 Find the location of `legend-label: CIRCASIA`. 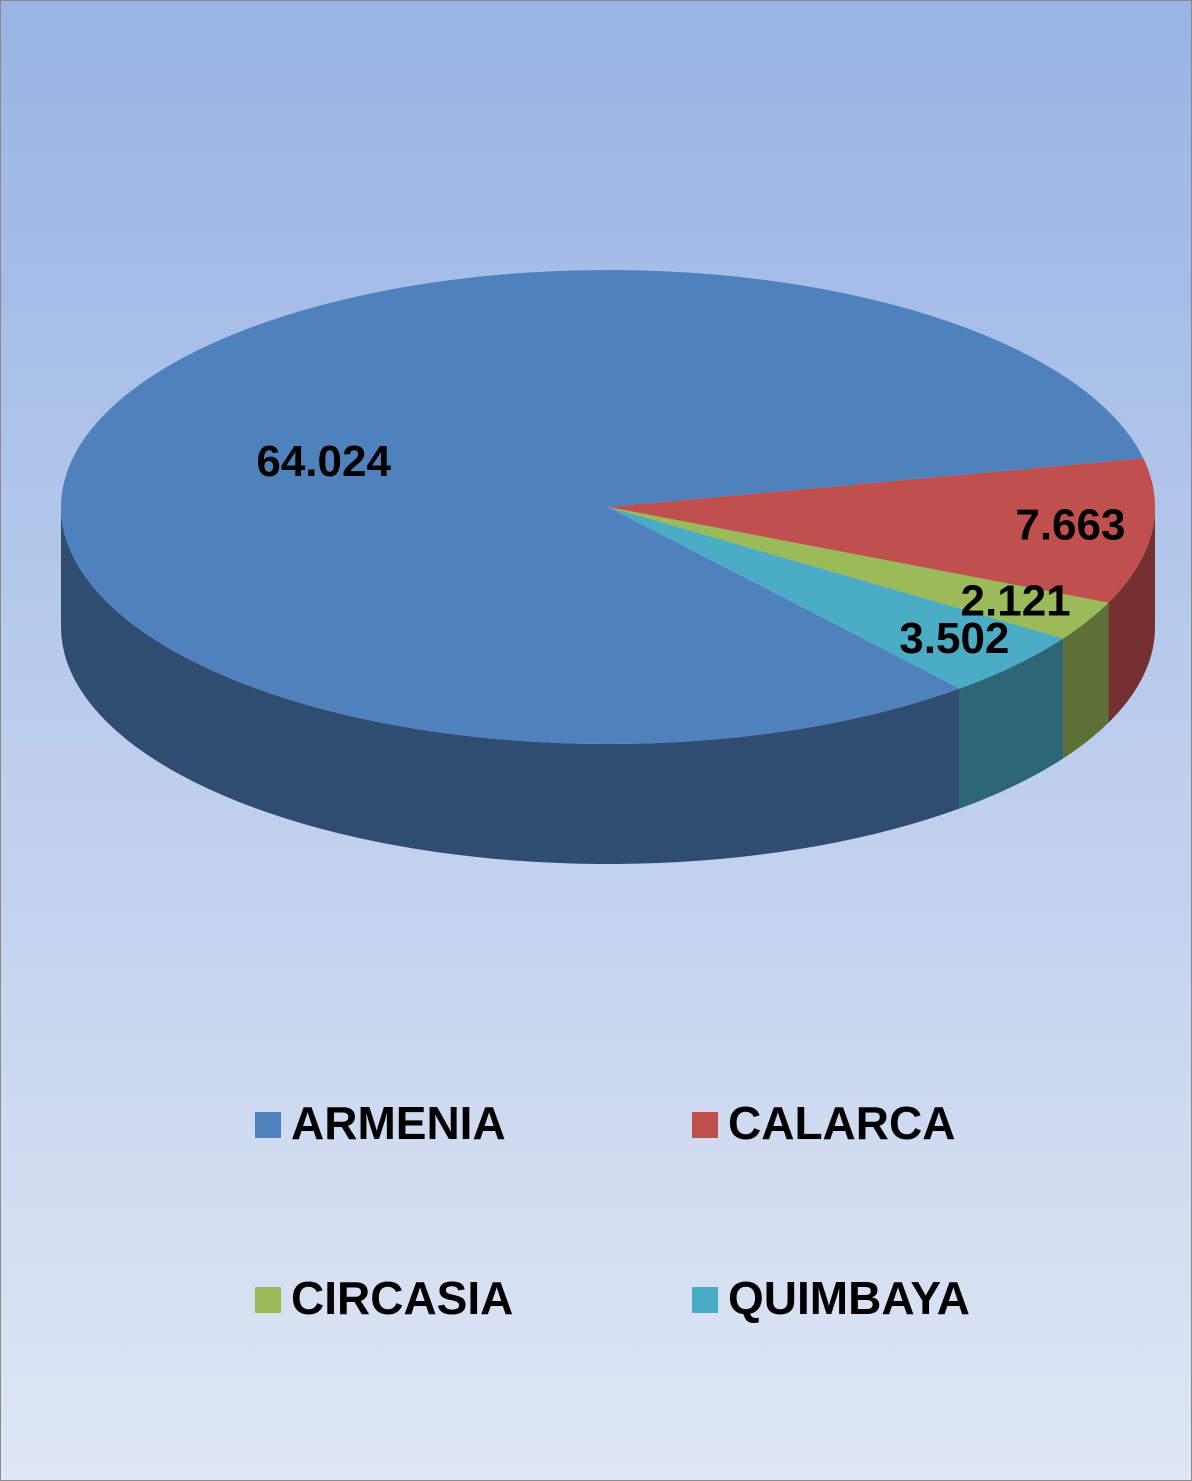

legend-label: CIRCASIA is located at coordinates (402, 1298).